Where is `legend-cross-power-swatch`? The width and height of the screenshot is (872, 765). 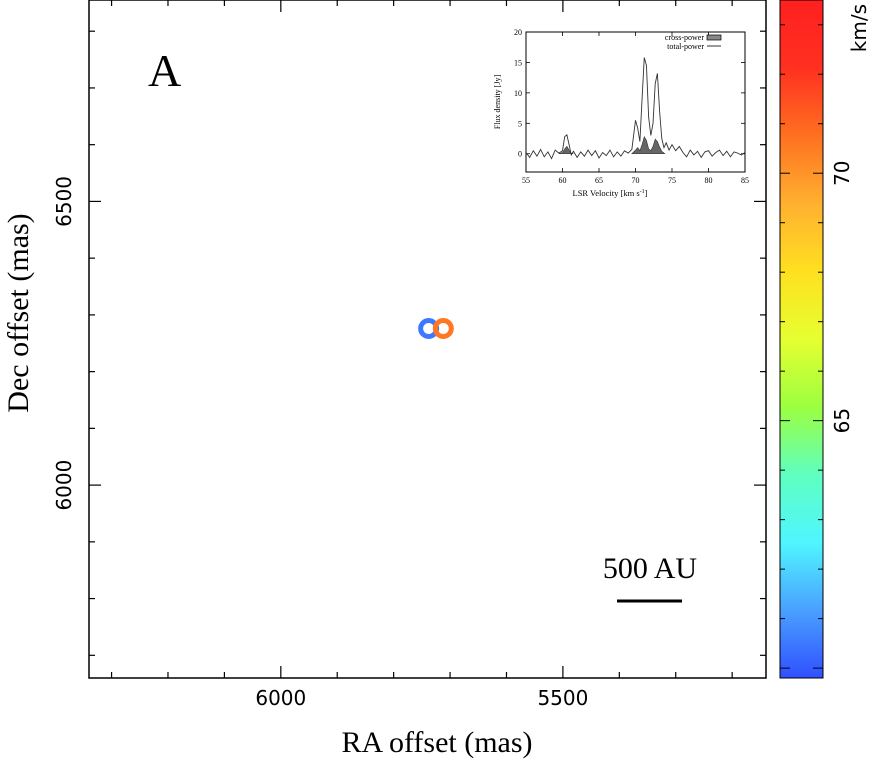
legend-cross-power-swatch is located at coordinates (714, 37).